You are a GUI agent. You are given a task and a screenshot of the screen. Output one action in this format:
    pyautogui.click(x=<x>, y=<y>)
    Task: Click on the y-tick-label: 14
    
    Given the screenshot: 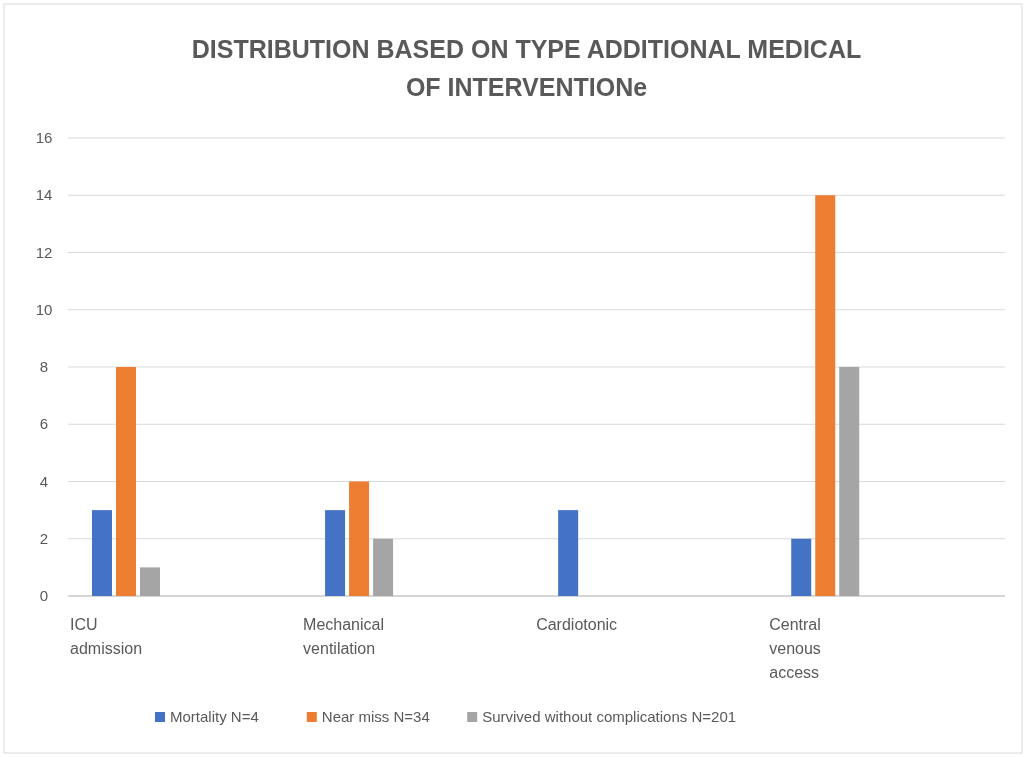 What is the action you would take?
    pyautogui.click(x=44, y=195)
    